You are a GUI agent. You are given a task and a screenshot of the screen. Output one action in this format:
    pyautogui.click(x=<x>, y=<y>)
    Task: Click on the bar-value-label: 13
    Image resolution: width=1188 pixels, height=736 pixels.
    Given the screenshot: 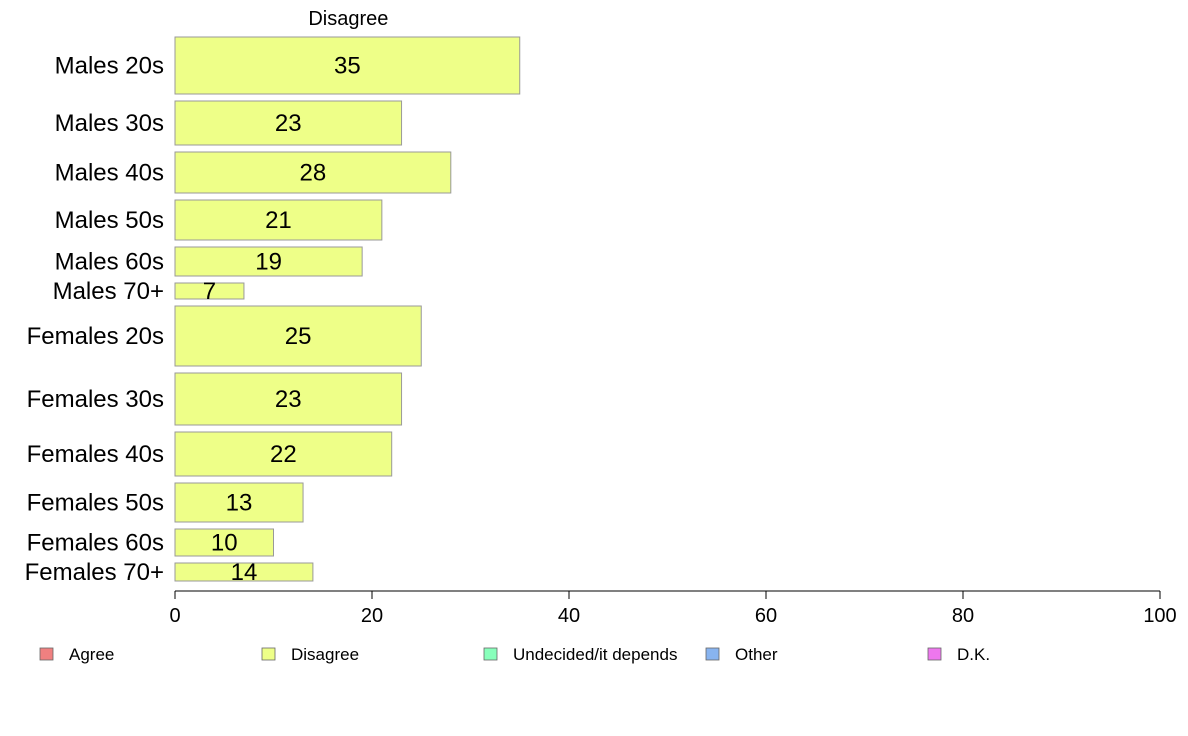 What is the action you would take?
    pyautogui.click(x=239, y=503)
    